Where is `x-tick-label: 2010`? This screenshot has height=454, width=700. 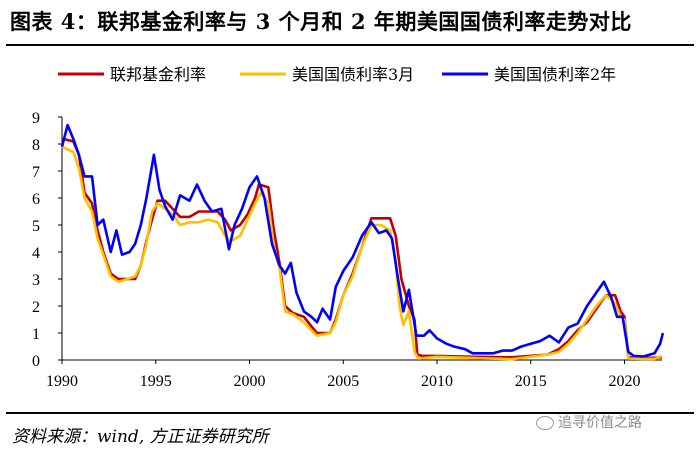
x-tick-label: 2010 is located at coordinates (437, 381).